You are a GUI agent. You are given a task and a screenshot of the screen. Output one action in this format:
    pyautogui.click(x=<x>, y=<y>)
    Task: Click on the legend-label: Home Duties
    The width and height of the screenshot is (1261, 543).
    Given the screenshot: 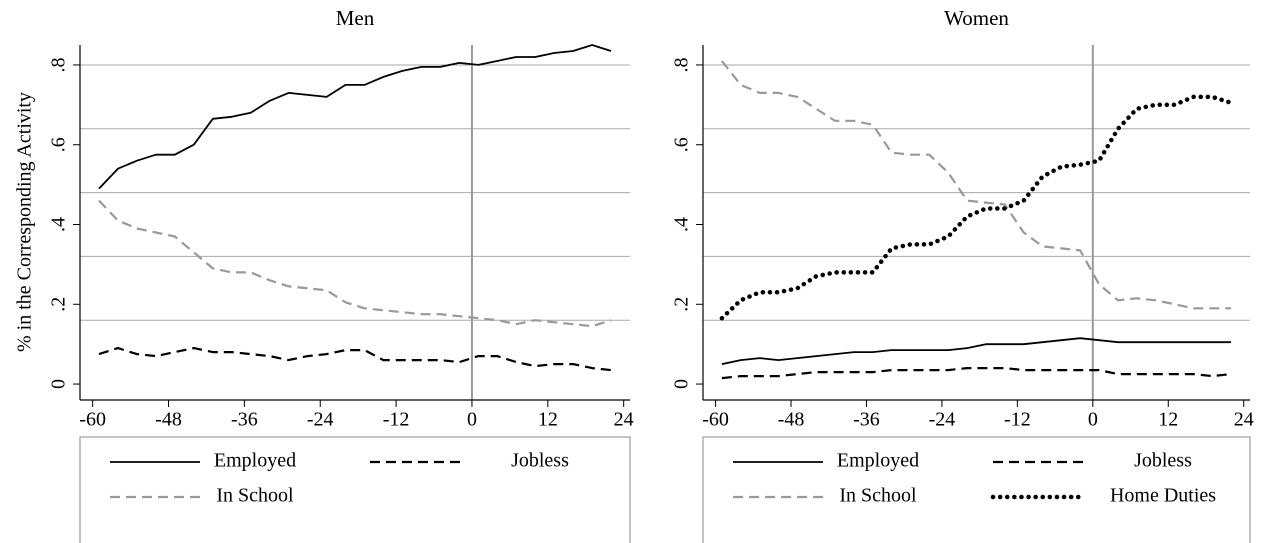 What is the action you would take?
    pyautogui.click(x=1163, y=496)
    